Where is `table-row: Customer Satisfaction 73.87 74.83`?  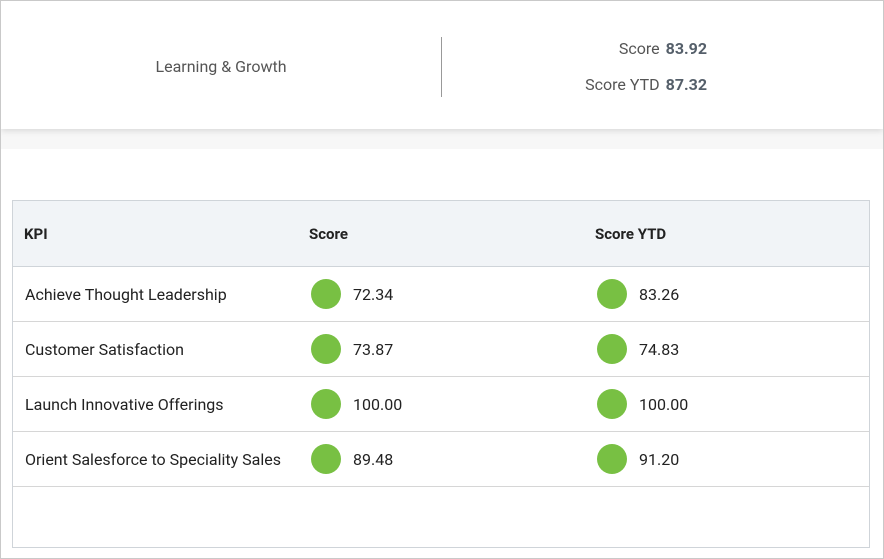
table-row: Customer Satisfaction 73.87 74.83 is located at coordinates (441, 349).